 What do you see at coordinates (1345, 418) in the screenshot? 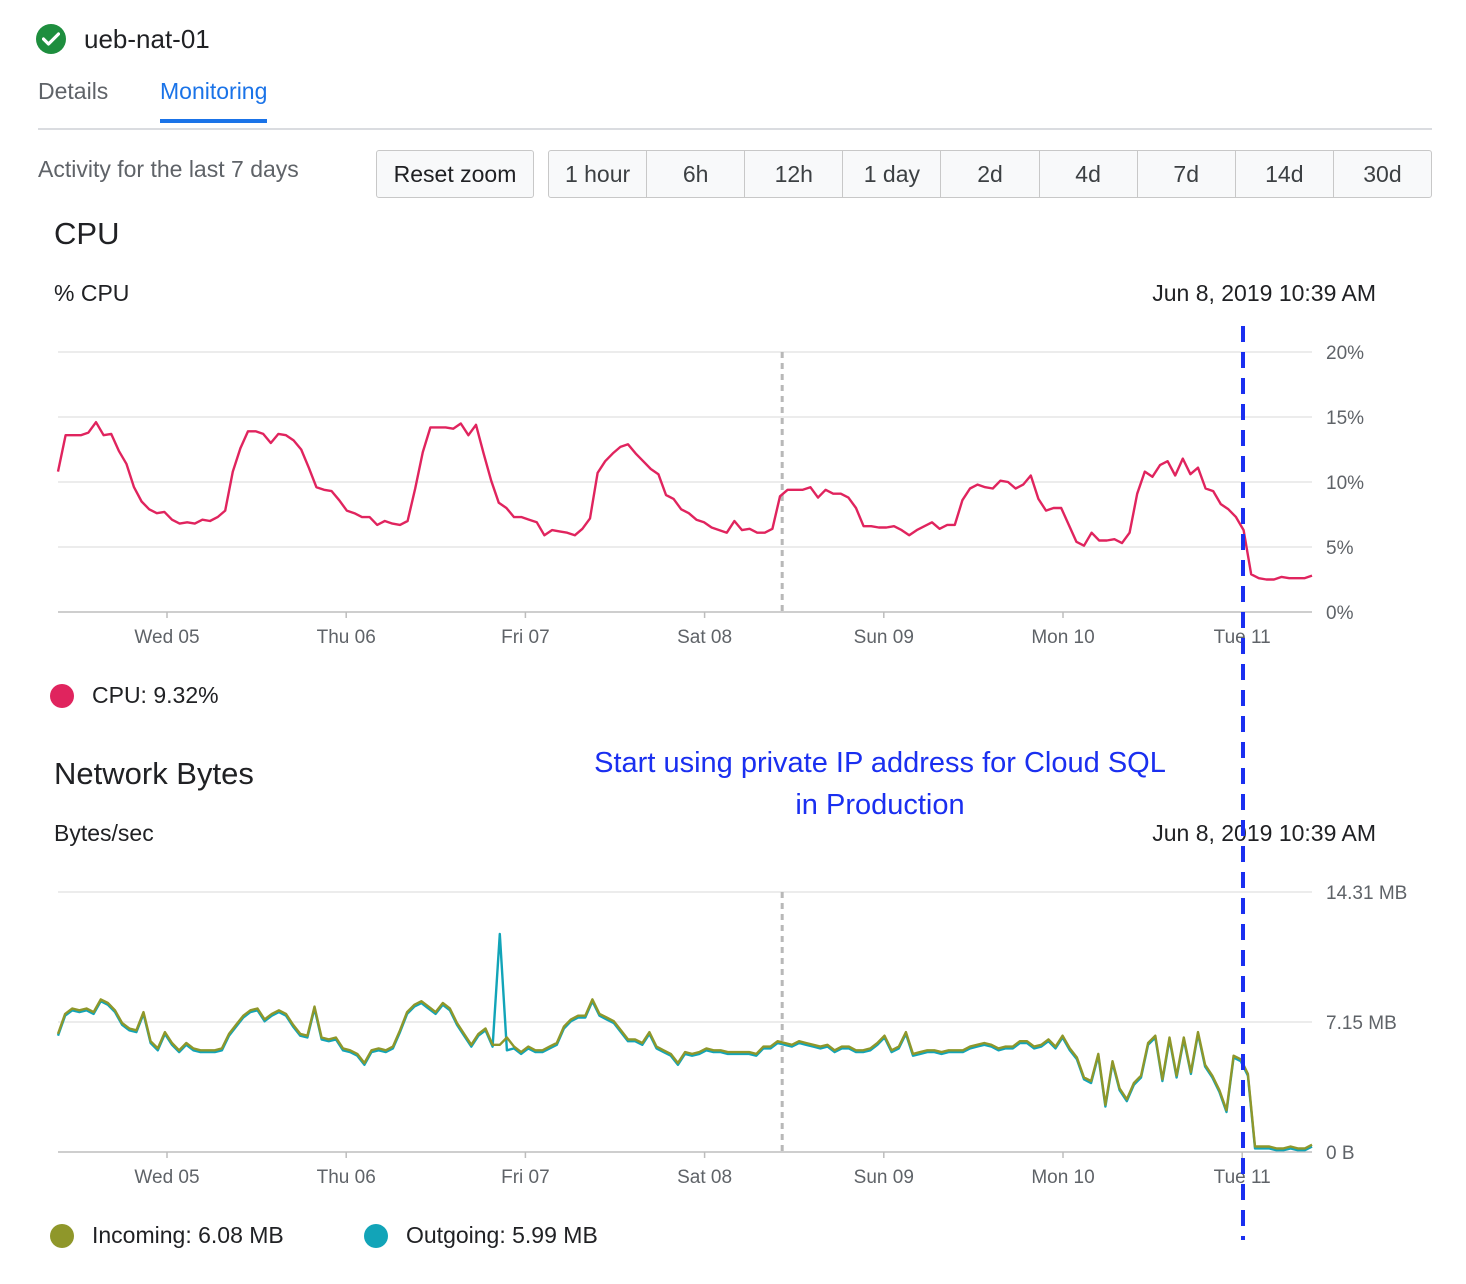
I see `y-tick-label: 15%` at bounding box center [1345, 418].